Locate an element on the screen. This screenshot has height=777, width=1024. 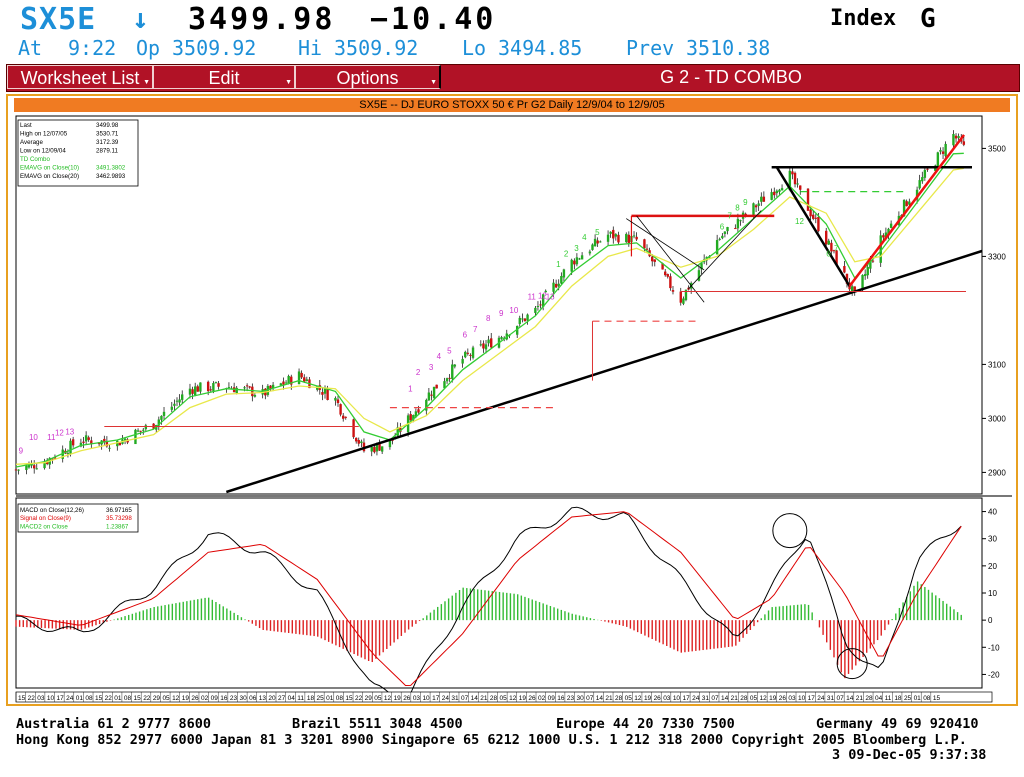
macd-legend-value: 35.73298 is located at coordinates (119, 518).